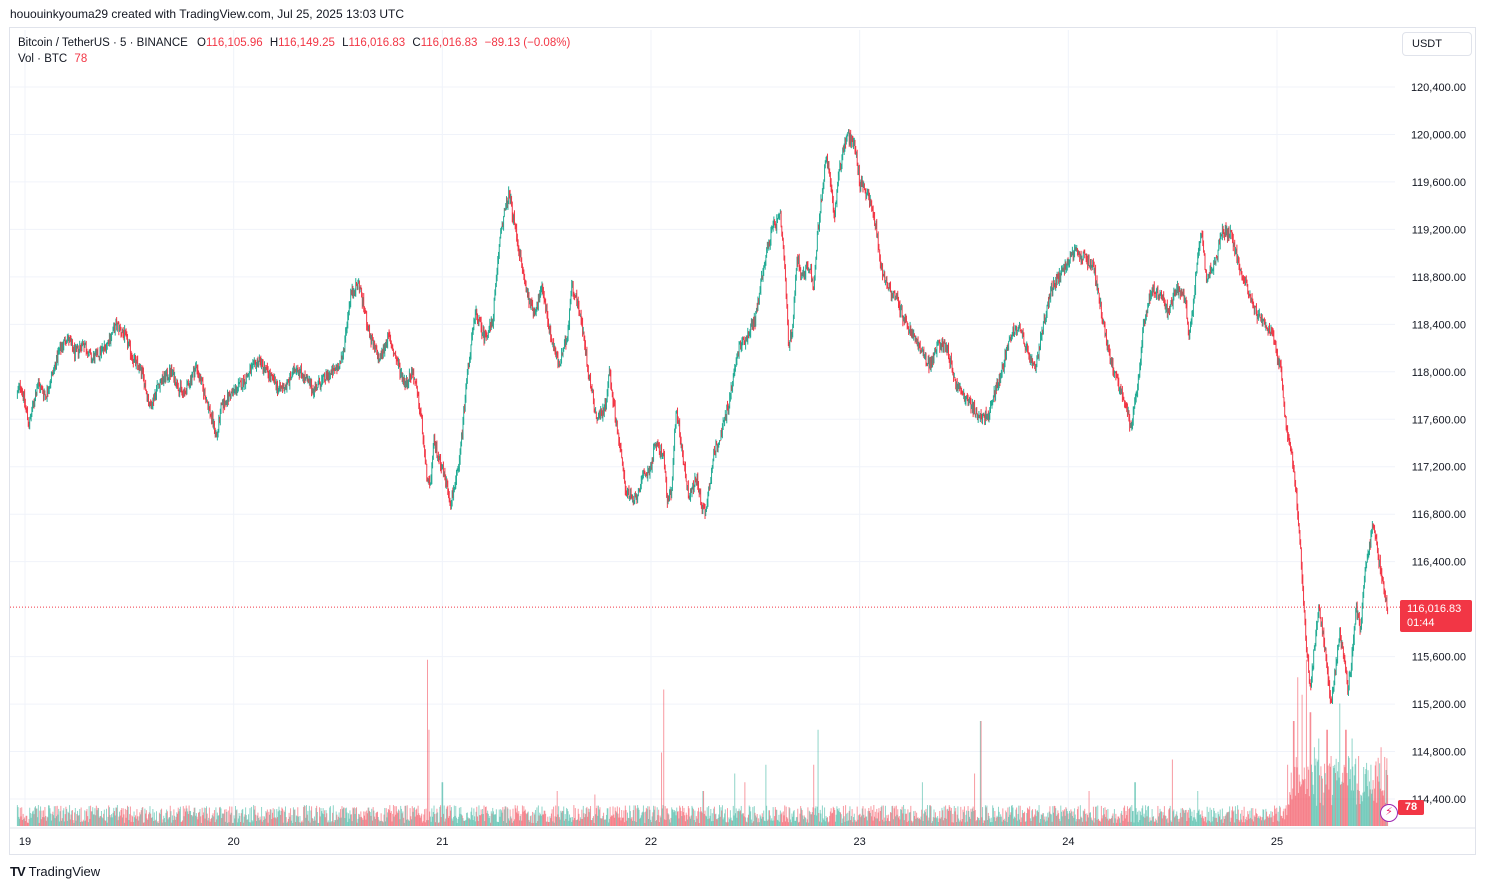 The width and height of the screenshot is (1486, 890). What do you see at coordinates (1439, 800) in the screenshot?
I see `y-tick-label: 114,400.00` at bounding box center [1439, 800].